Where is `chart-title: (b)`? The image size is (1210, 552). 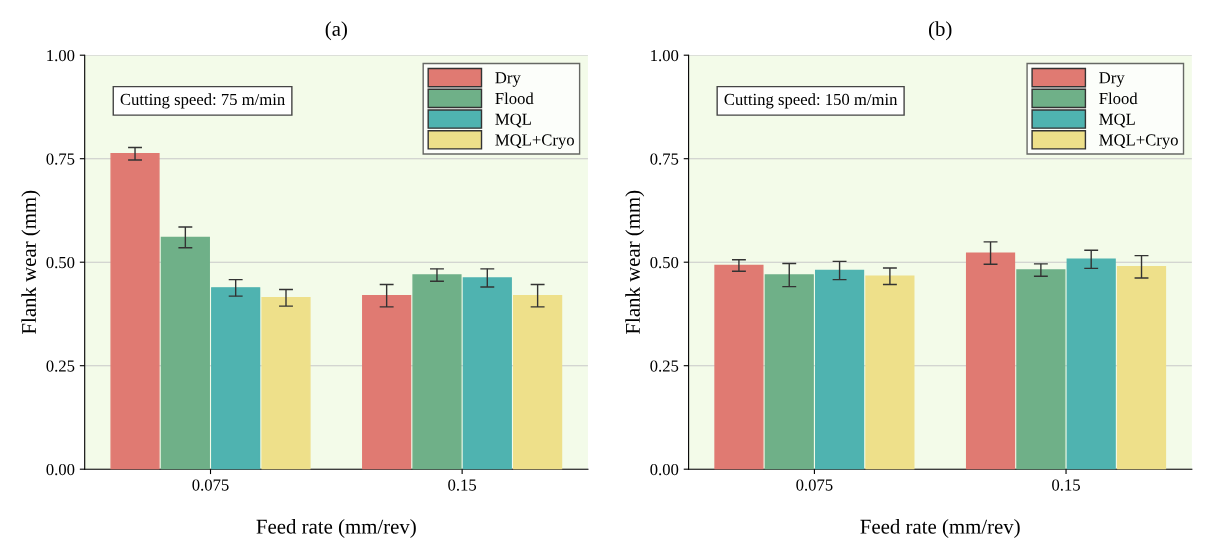 chart-title: (b) is located at coordinates (940, 31).